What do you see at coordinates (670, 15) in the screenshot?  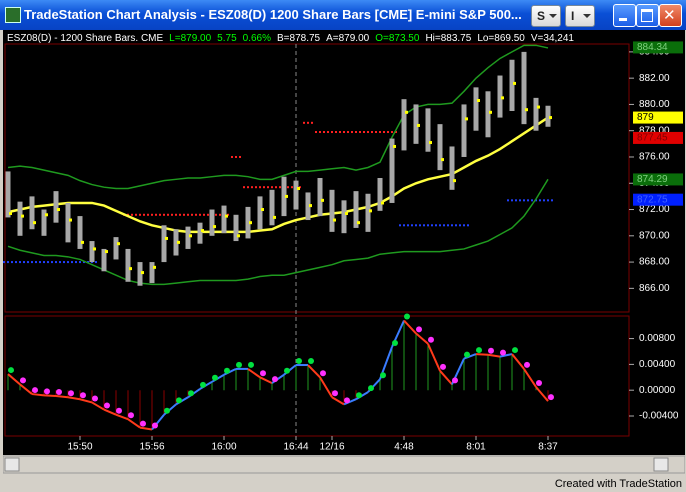 I see `close-button: ✕` at bounding box center [670, 15].